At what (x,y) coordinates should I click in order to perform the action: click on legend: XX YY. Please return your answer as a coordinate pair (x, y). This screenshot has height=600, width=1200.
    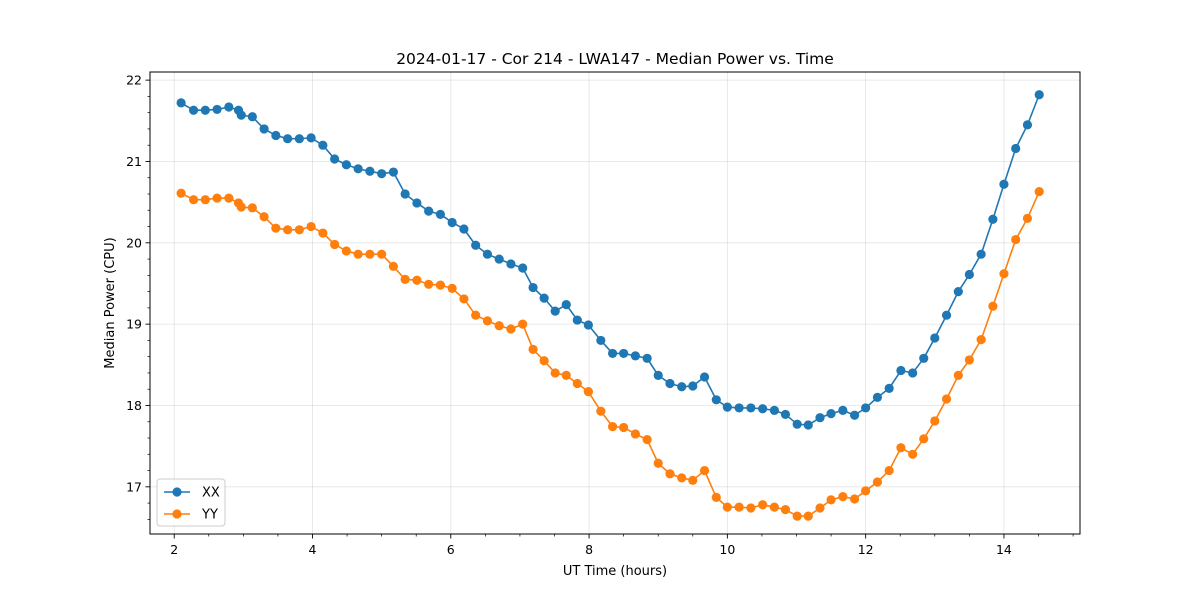
    Looking at the image, I should click on (191, 502).